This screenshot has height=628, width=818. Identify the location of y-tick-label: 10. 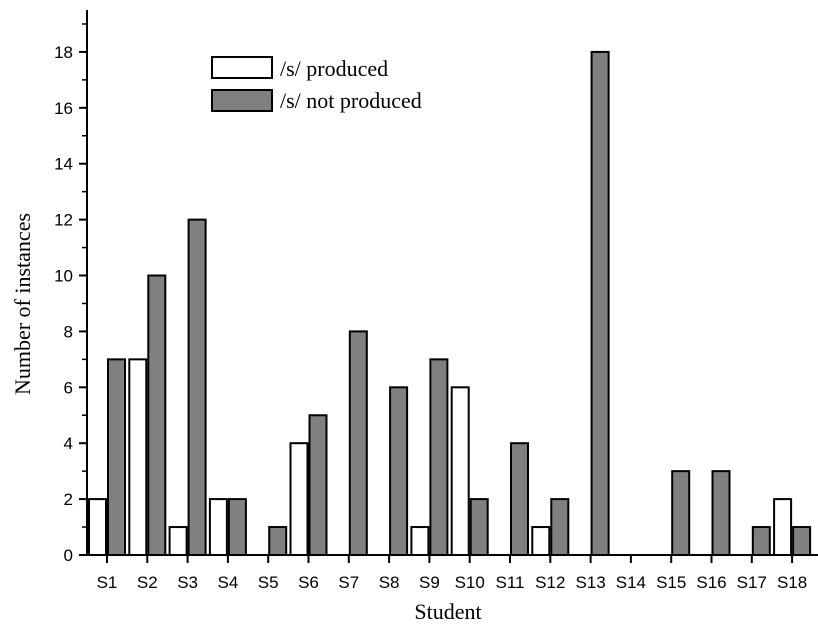
(63, 276).